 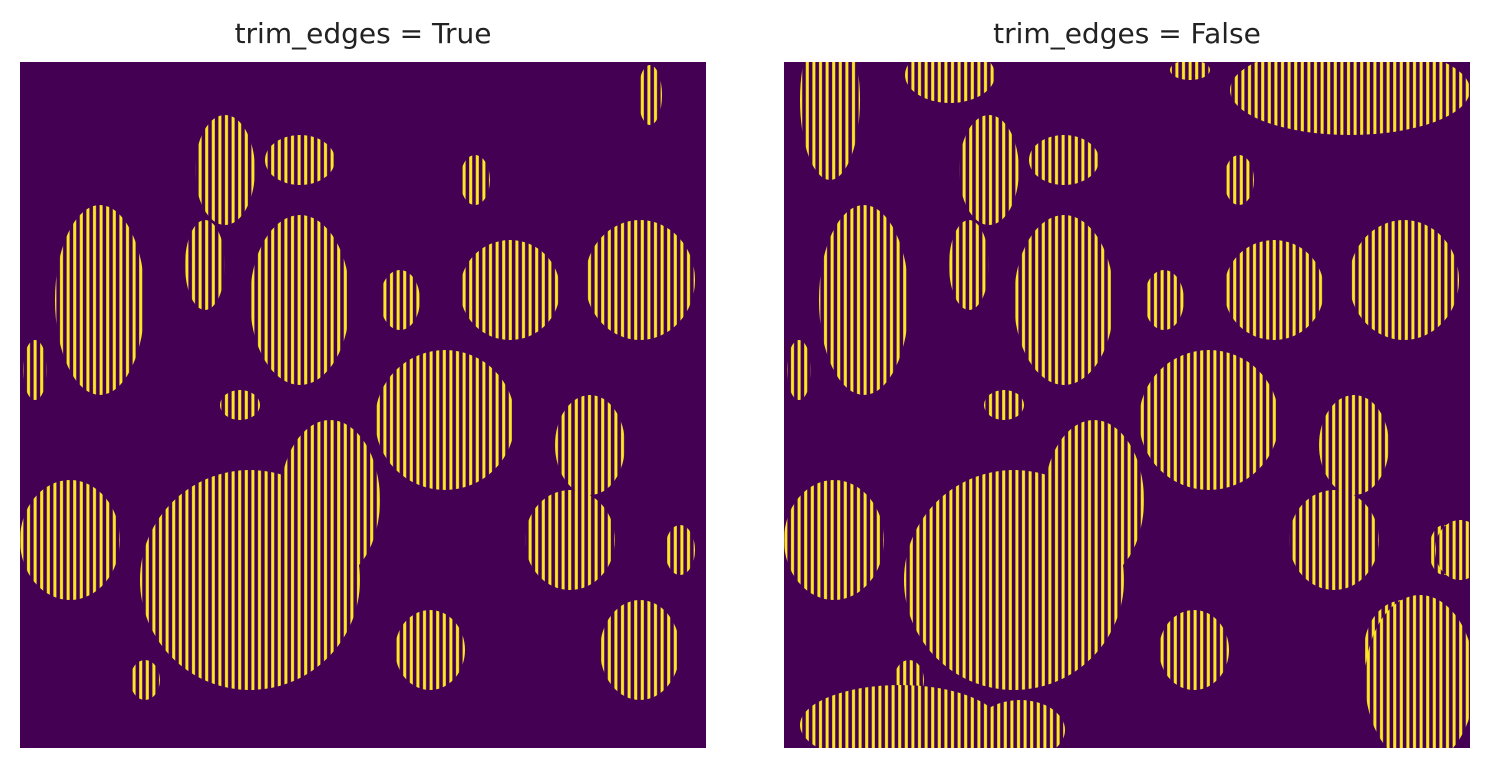 What do you see at coordinates (1127, 33) in the screenshot?
I see `panel-title: trim_edges = False` at bounding box center [1127, 33].